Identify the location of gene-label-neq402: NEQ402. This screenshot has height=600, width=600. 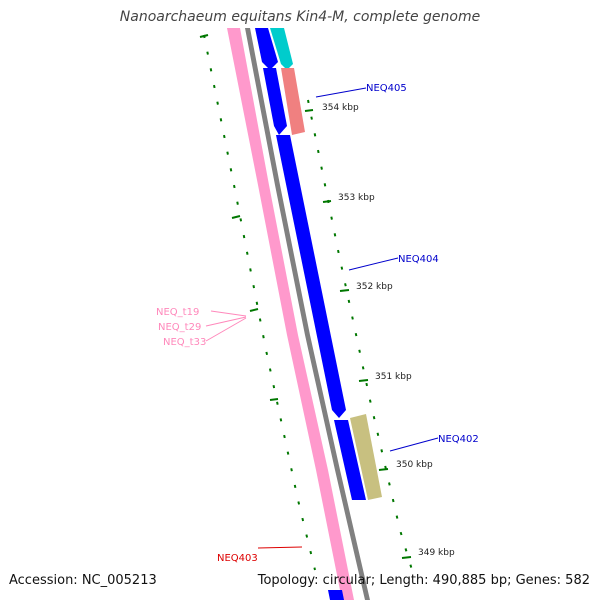
(458, 439).